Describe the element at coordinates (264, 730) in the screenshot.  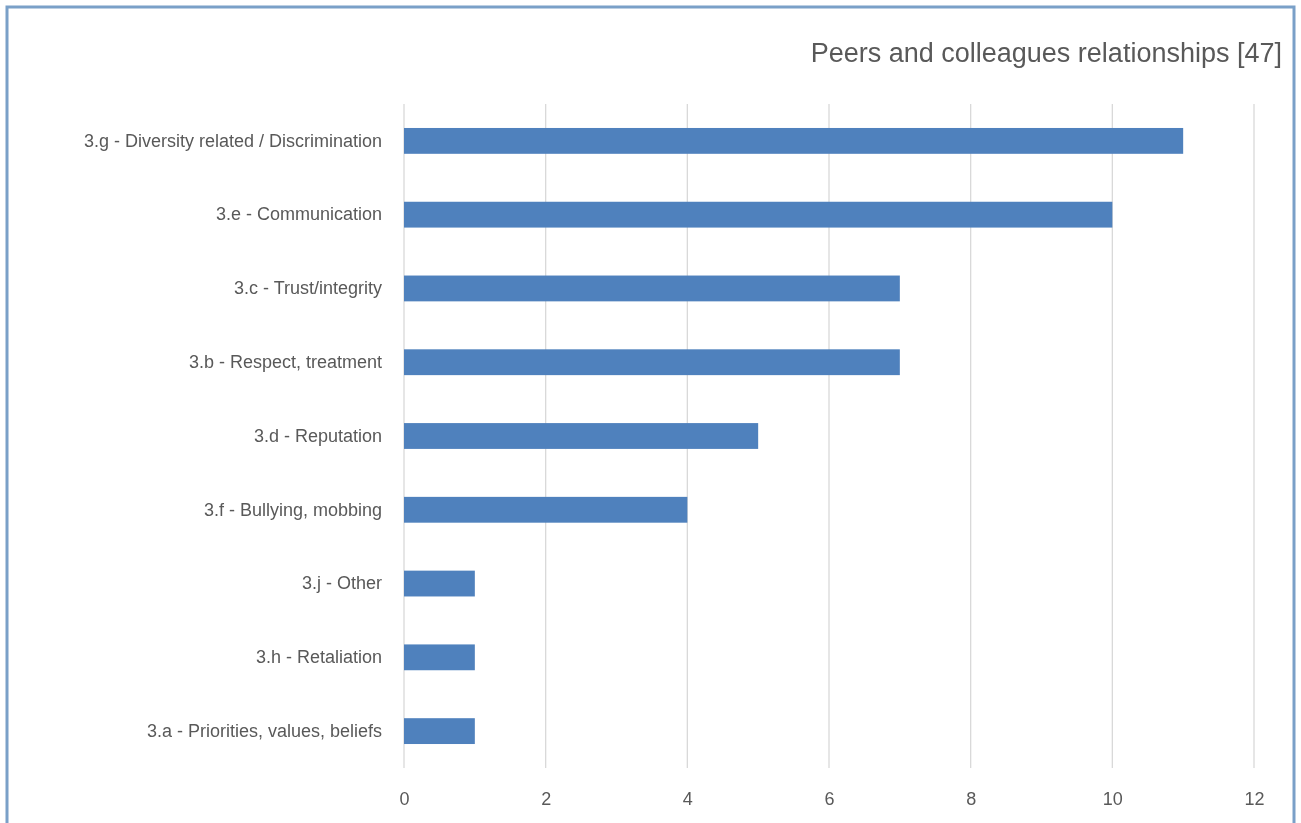
I see `y-tick-label: 3.a - Priorities, values, beliefs` at that location.